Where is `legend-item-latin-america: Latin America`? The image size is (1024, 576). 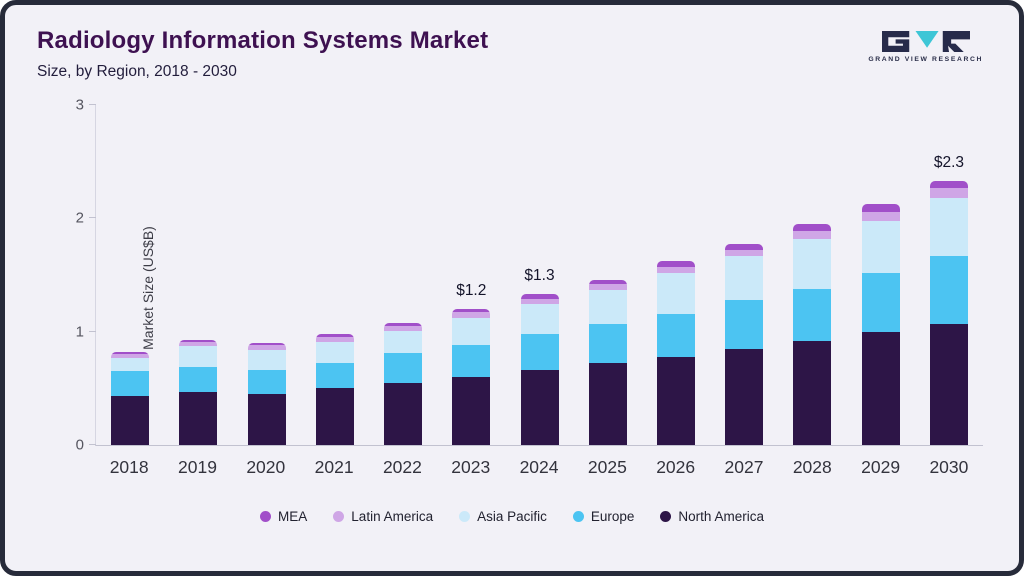
legend-item-latin-america: Latin America is located at coordinates (383, 516).